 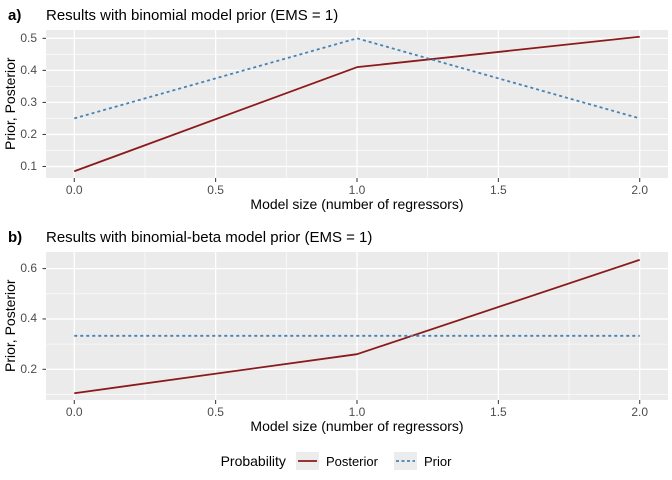 What do you see at coordinates (28, 37) in the screenshot?
I see `y-tick-label: 0.5` at bounding box center [28, 37].